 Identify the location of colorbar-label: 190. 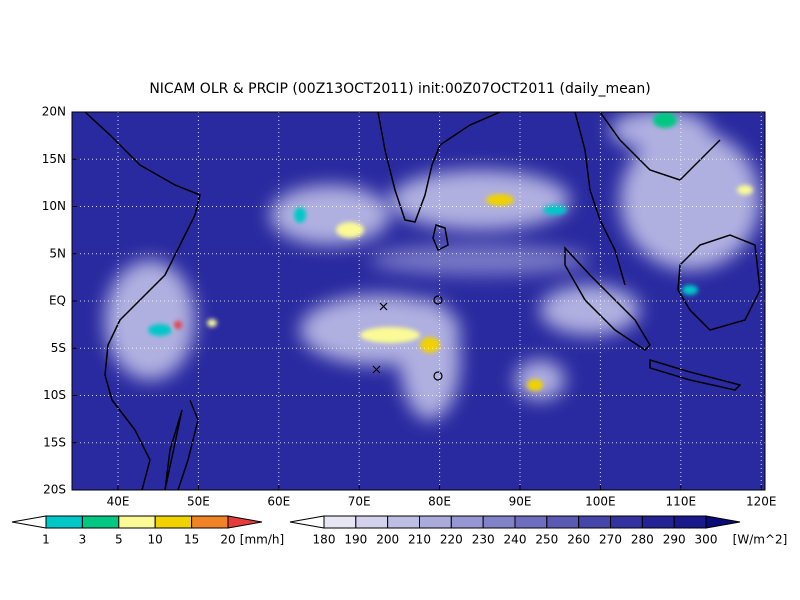
(355, 540).